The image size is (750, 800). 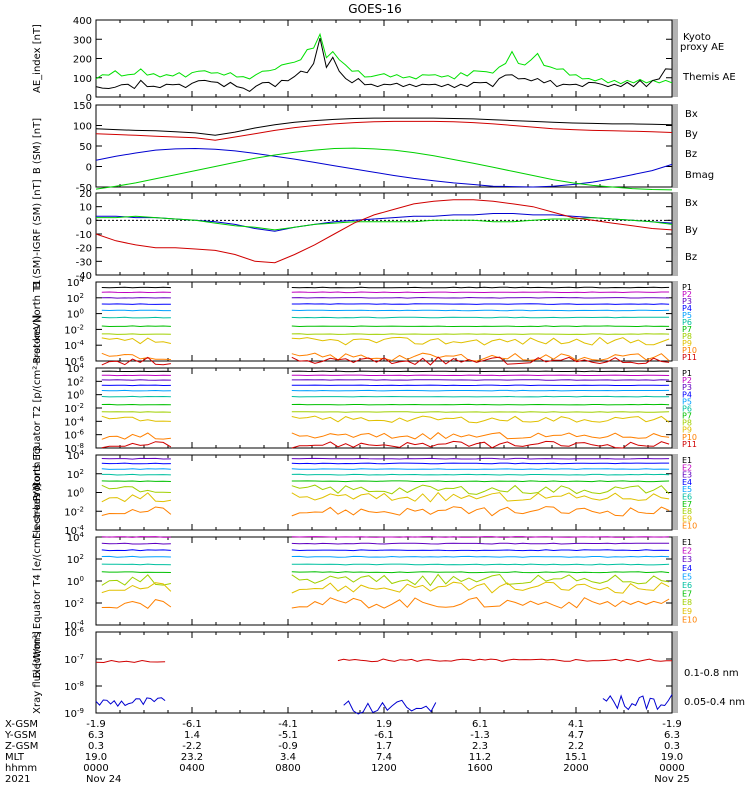 What do you see at coordinates (288, 724) in the screenshot?
I see `footer-cell: -4.1` at bounding box center [288, 724].